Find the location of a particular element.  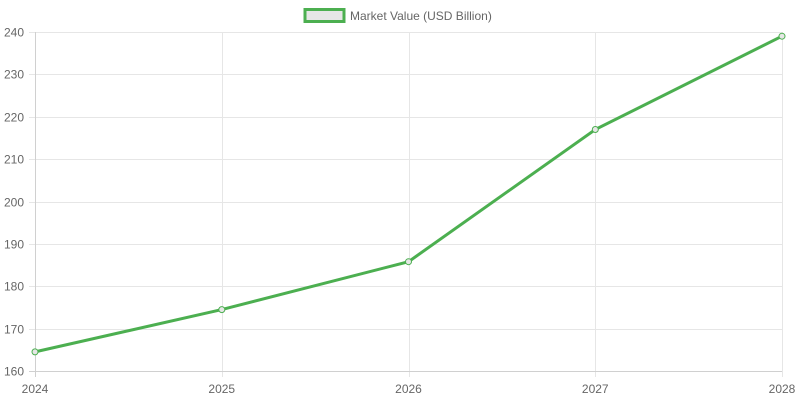

y-tick-label: 160 is located at coordinates (14, 372).